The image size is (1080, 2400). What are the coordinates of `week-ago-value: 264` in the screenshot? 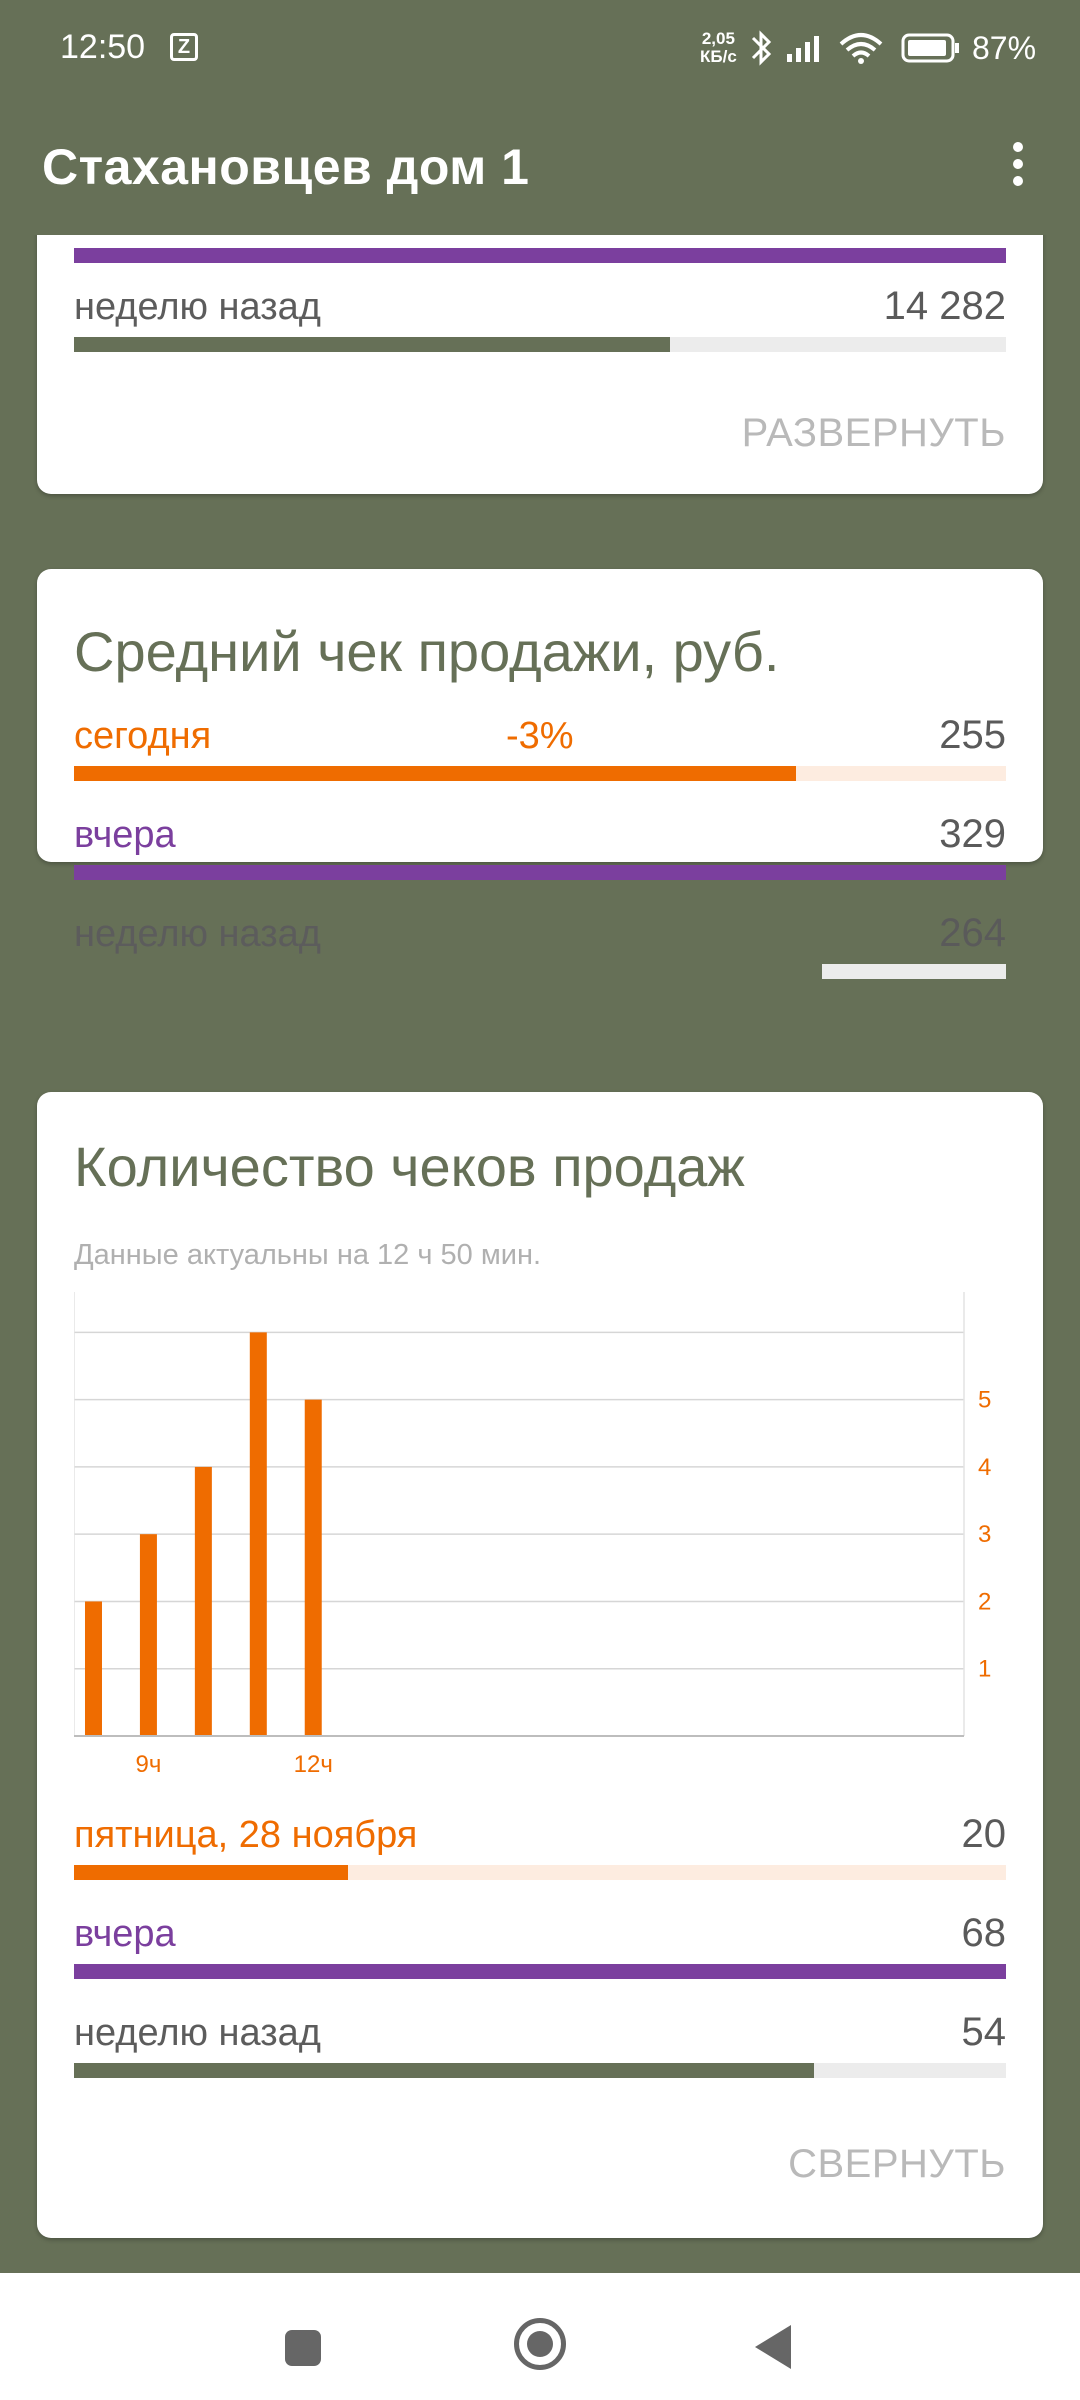 It's located at (972, 933).